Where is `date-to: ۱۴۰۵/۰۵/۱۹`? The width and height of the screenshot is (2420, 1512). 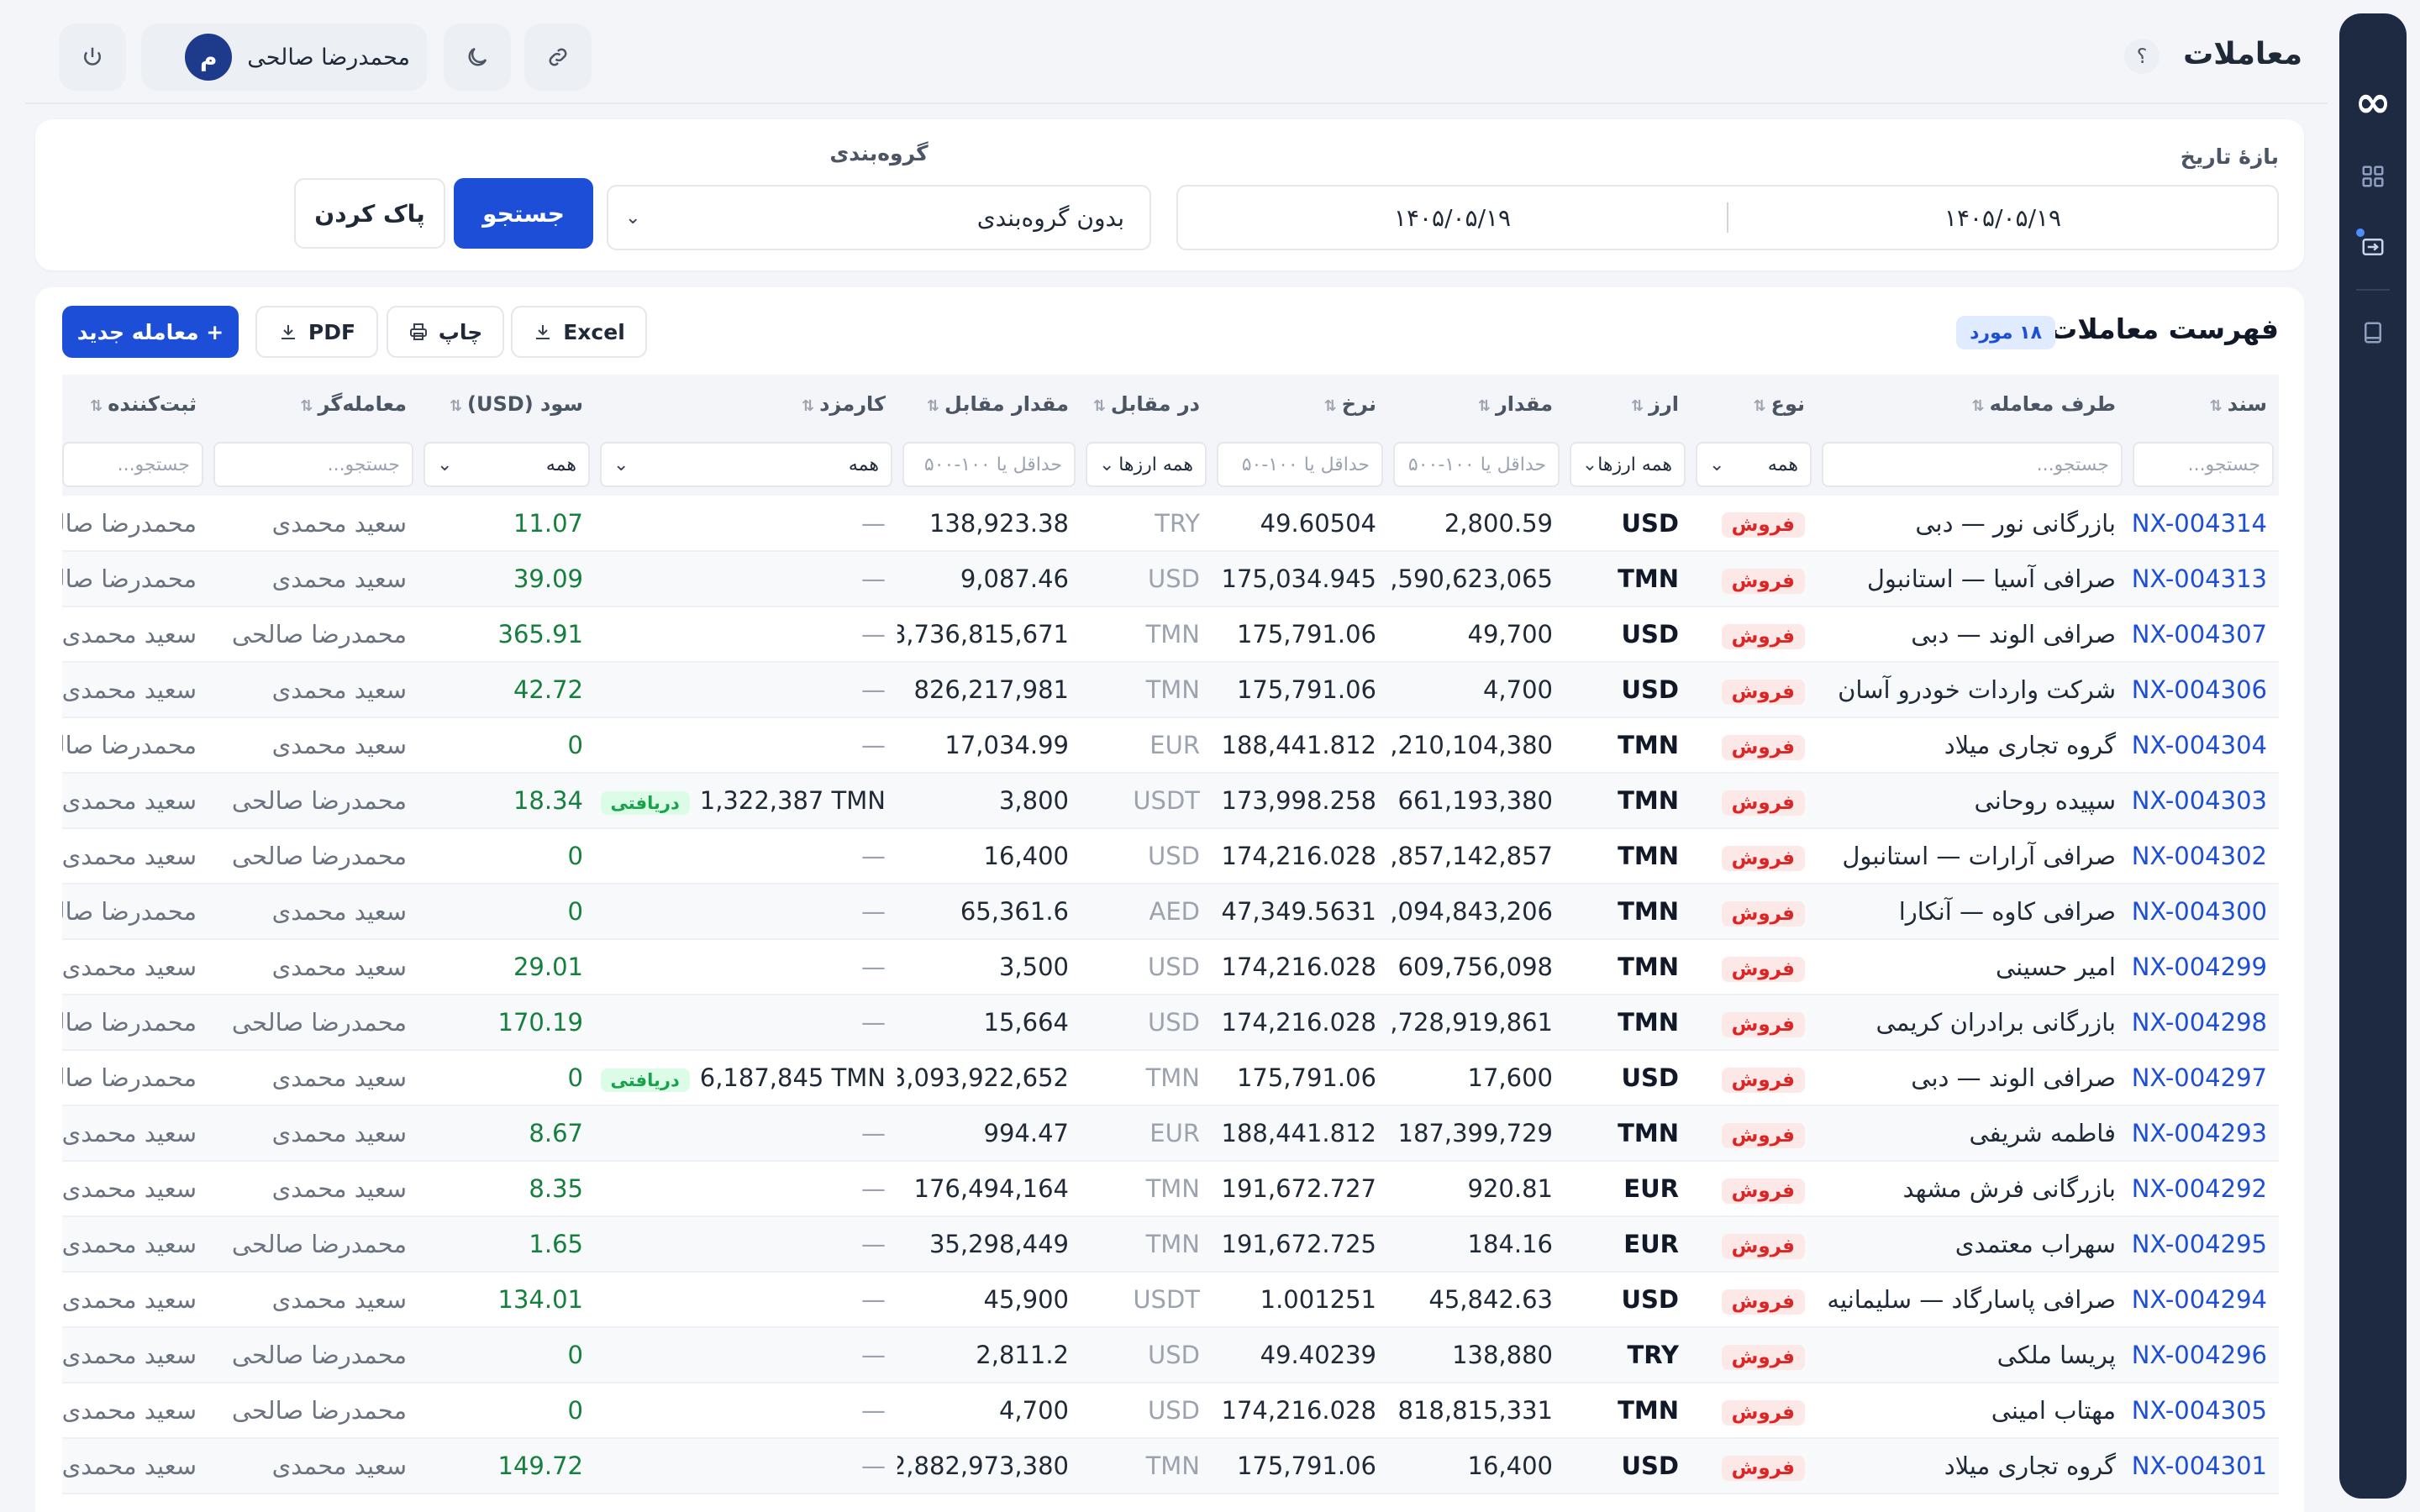 date-to: ۱۴۰۵/۰۵/۱۹ is located at coordinates (1452, 217).